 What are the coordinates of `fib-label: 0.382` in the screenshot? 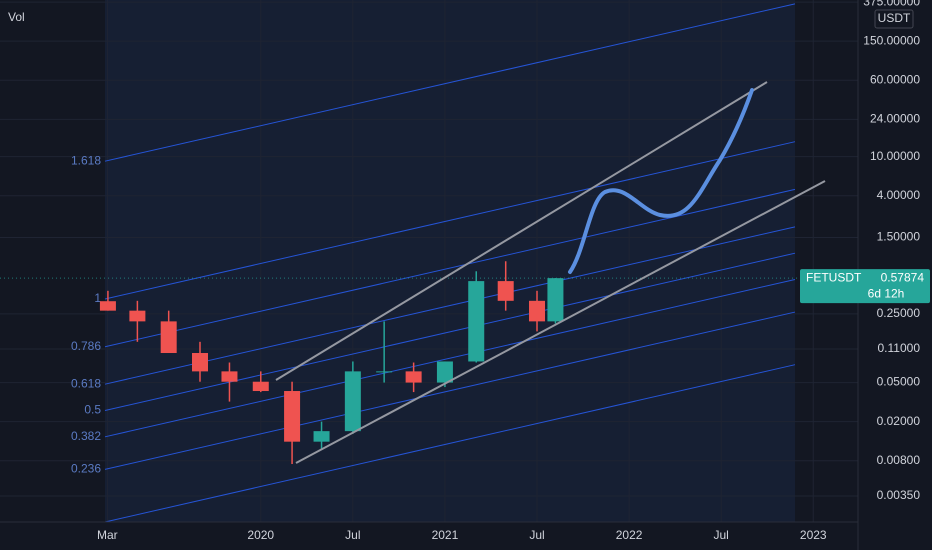 It's located at (86, 436).